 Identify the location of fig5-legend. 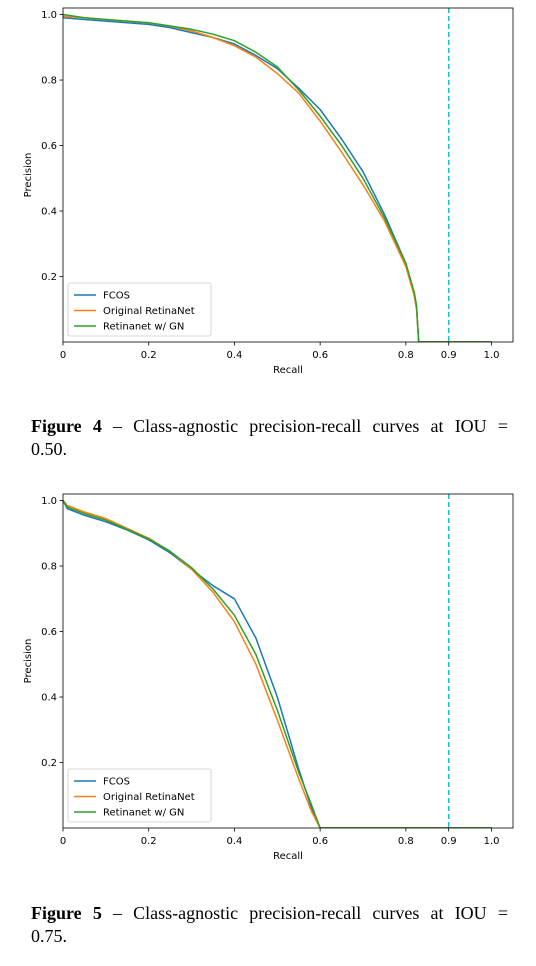
(139, 795).